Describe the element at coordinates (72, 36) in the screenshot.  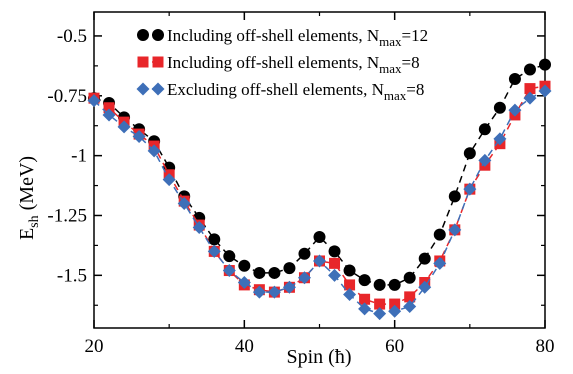
I see `y-tick-label: -0.5` at that location.